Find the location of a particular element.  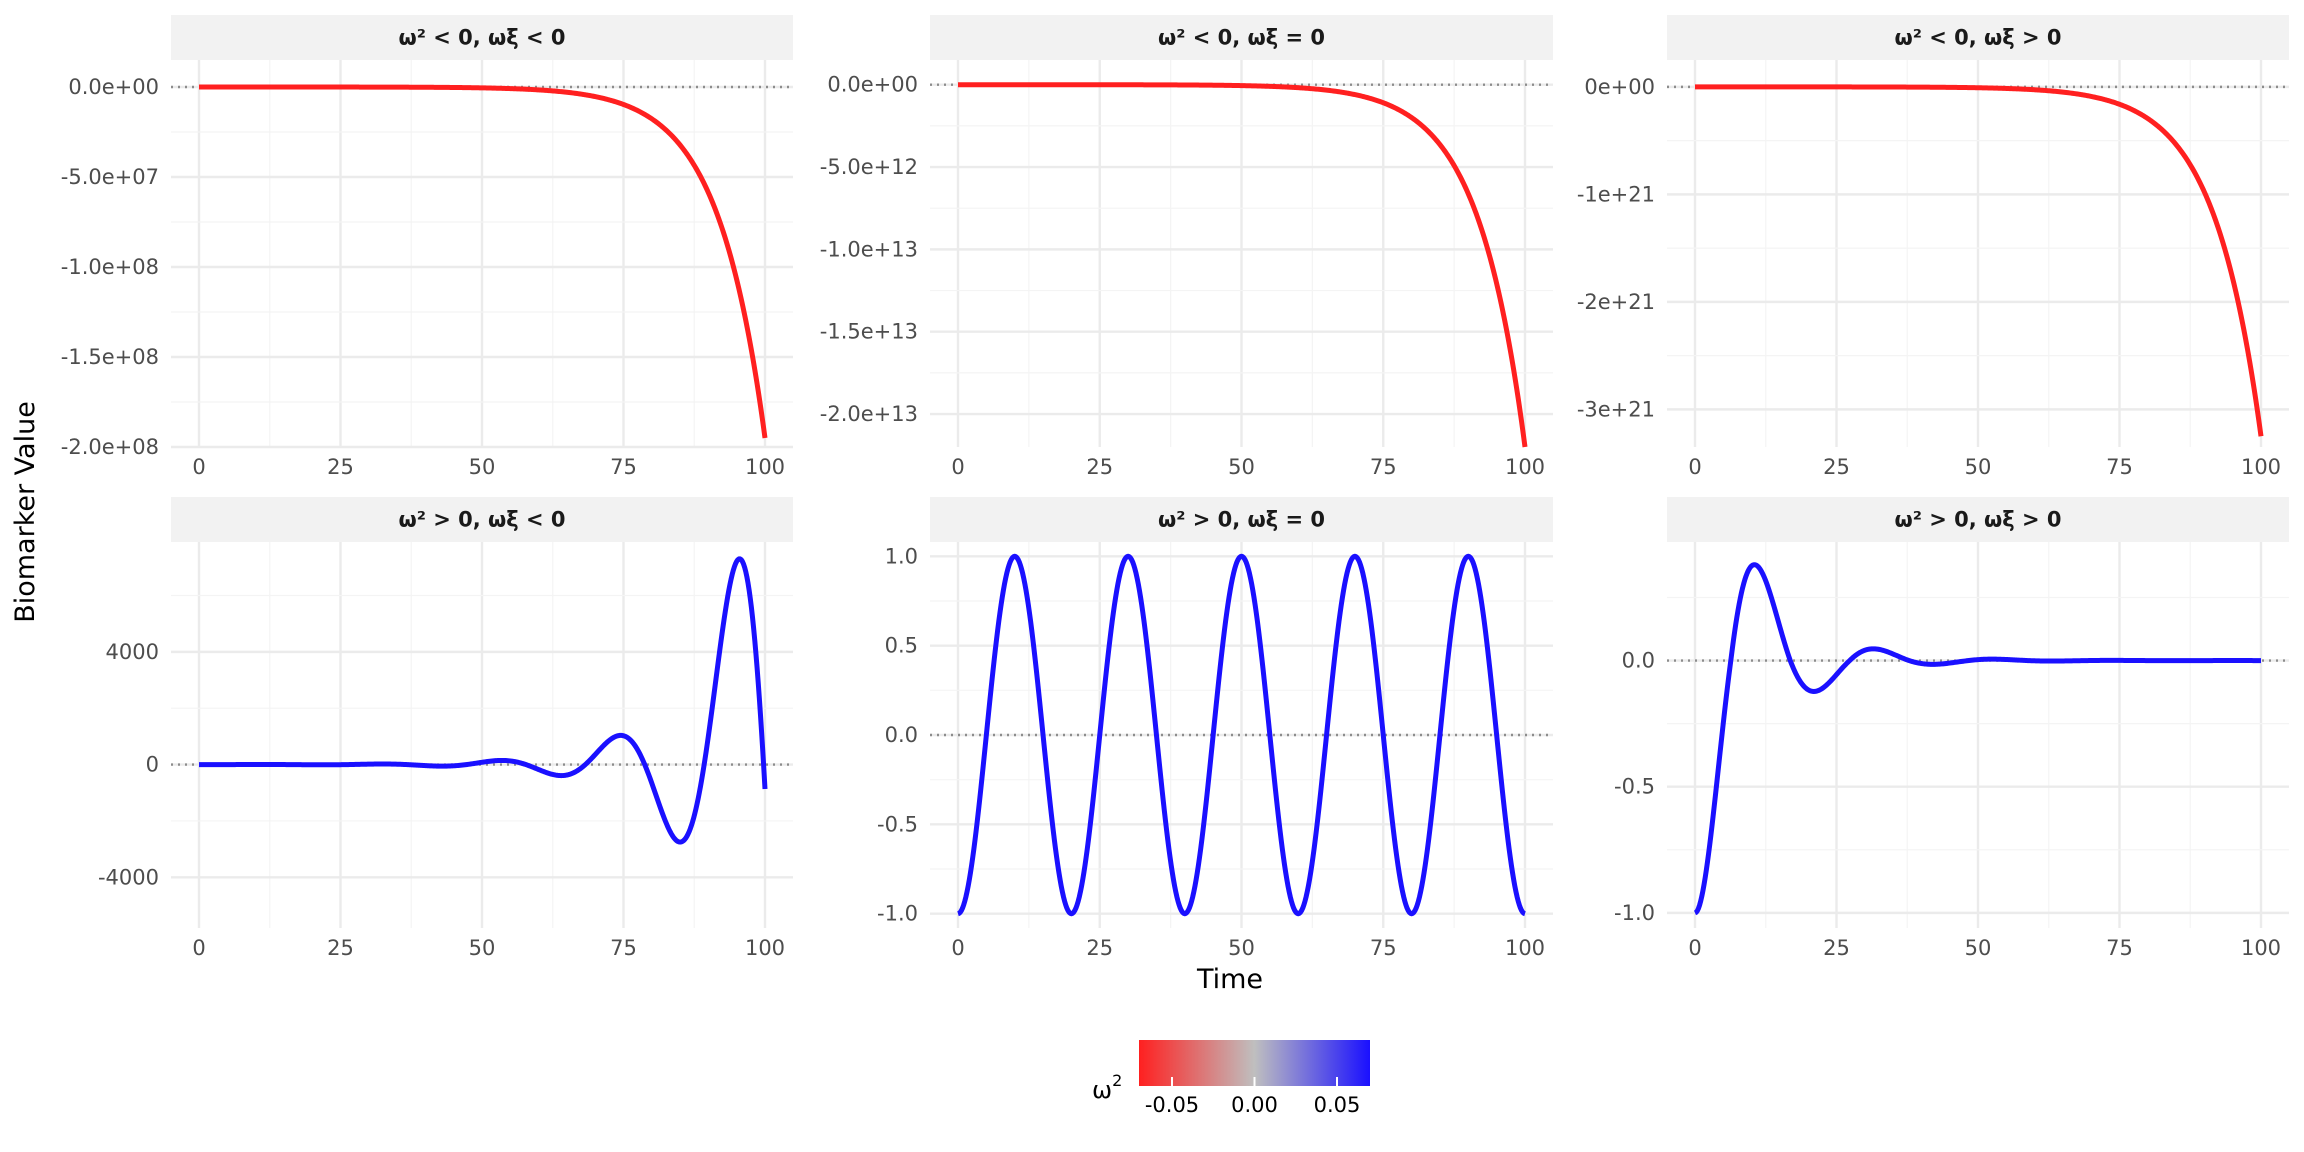

facet-panel: ω² > 0, ωξ < 0 4000 0 -4000 0 25 50 75 100 is located at coordinates (445, 728).